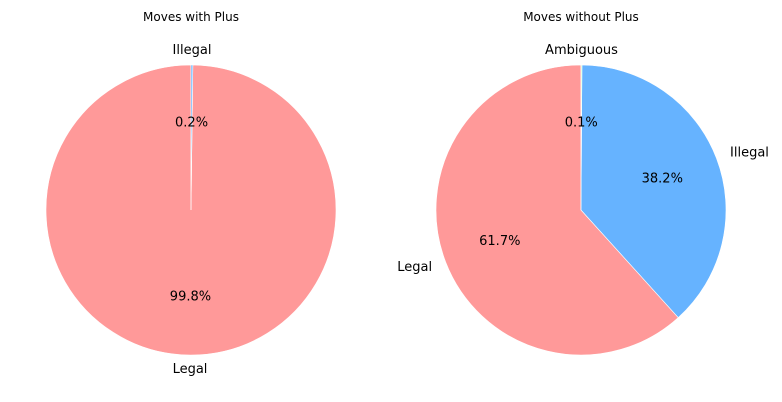 This screenshot has width=782, height=402. Describe the element at coordinates (662, 178) in the screenshot. I see `slice-percent-illegal: 38.2%` at that location.